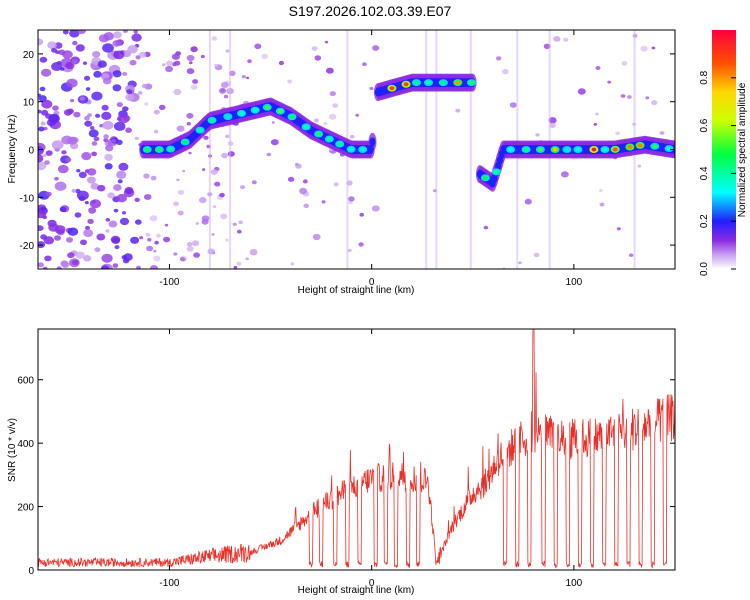 This screenshot has width=750, height=600. What do you see at coordinates (12, 450) in the screenshot?
I see `snr-y-label: SNR (10 * v/v)` at bounding box center [12, 450].